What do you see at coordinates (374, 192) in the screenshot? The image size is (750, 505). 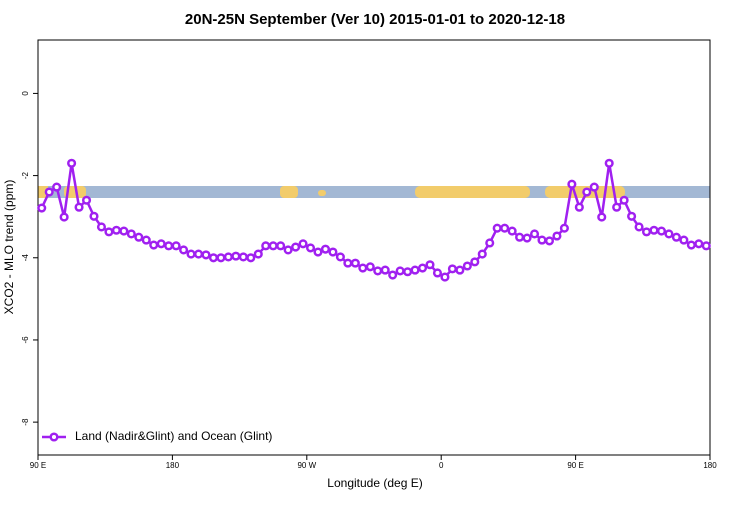 I see `map-strip` at bounding box center [374, 192].